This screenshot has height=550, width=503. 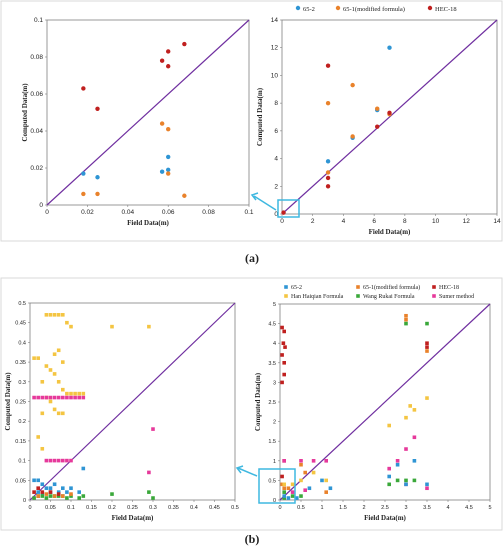 I want to click on y-tick-label: 0.1, so click(x=38, y=20).